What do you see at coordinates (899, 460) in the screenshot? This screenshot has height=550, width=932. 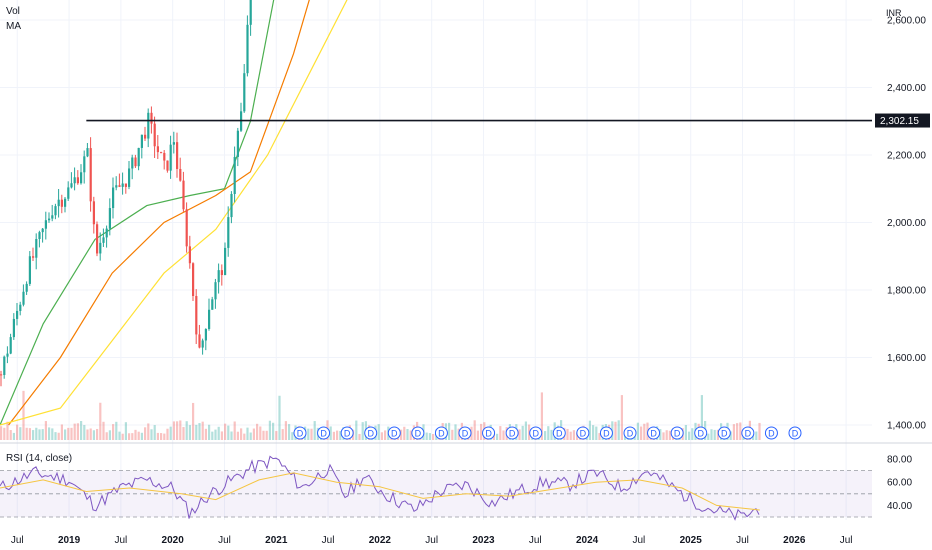 I see `rsi-tick-label: 80.00` at bounding box center [899, 460].